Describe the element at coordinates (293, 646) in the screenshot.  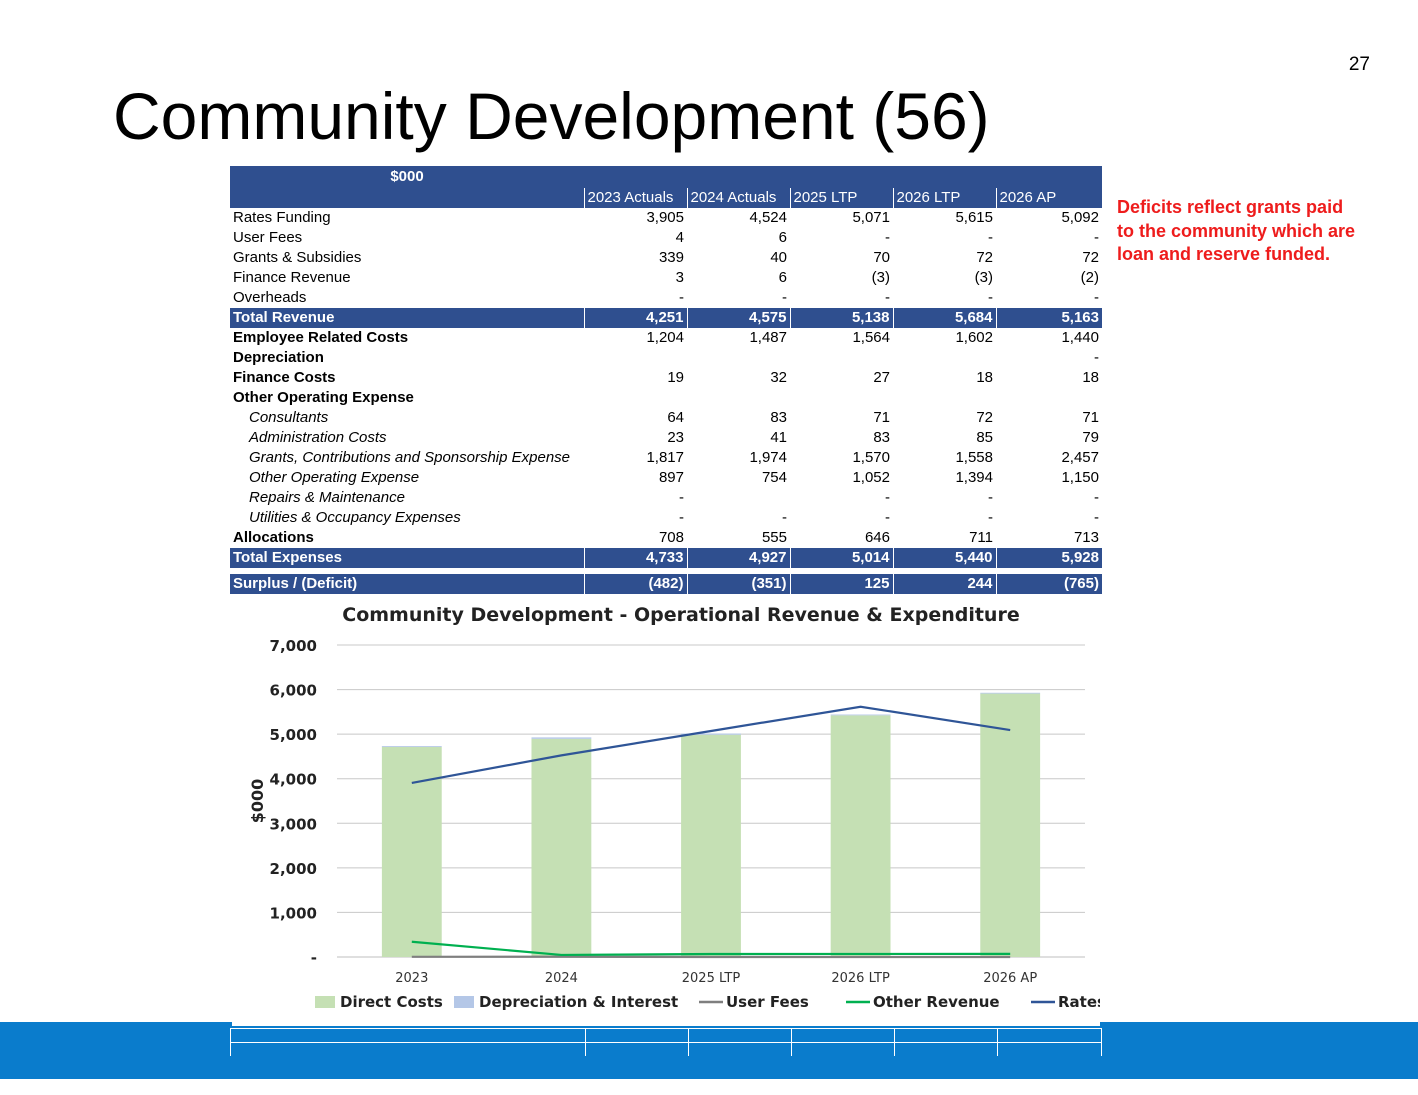
I see `y-tick-label: 7,000` at that location.